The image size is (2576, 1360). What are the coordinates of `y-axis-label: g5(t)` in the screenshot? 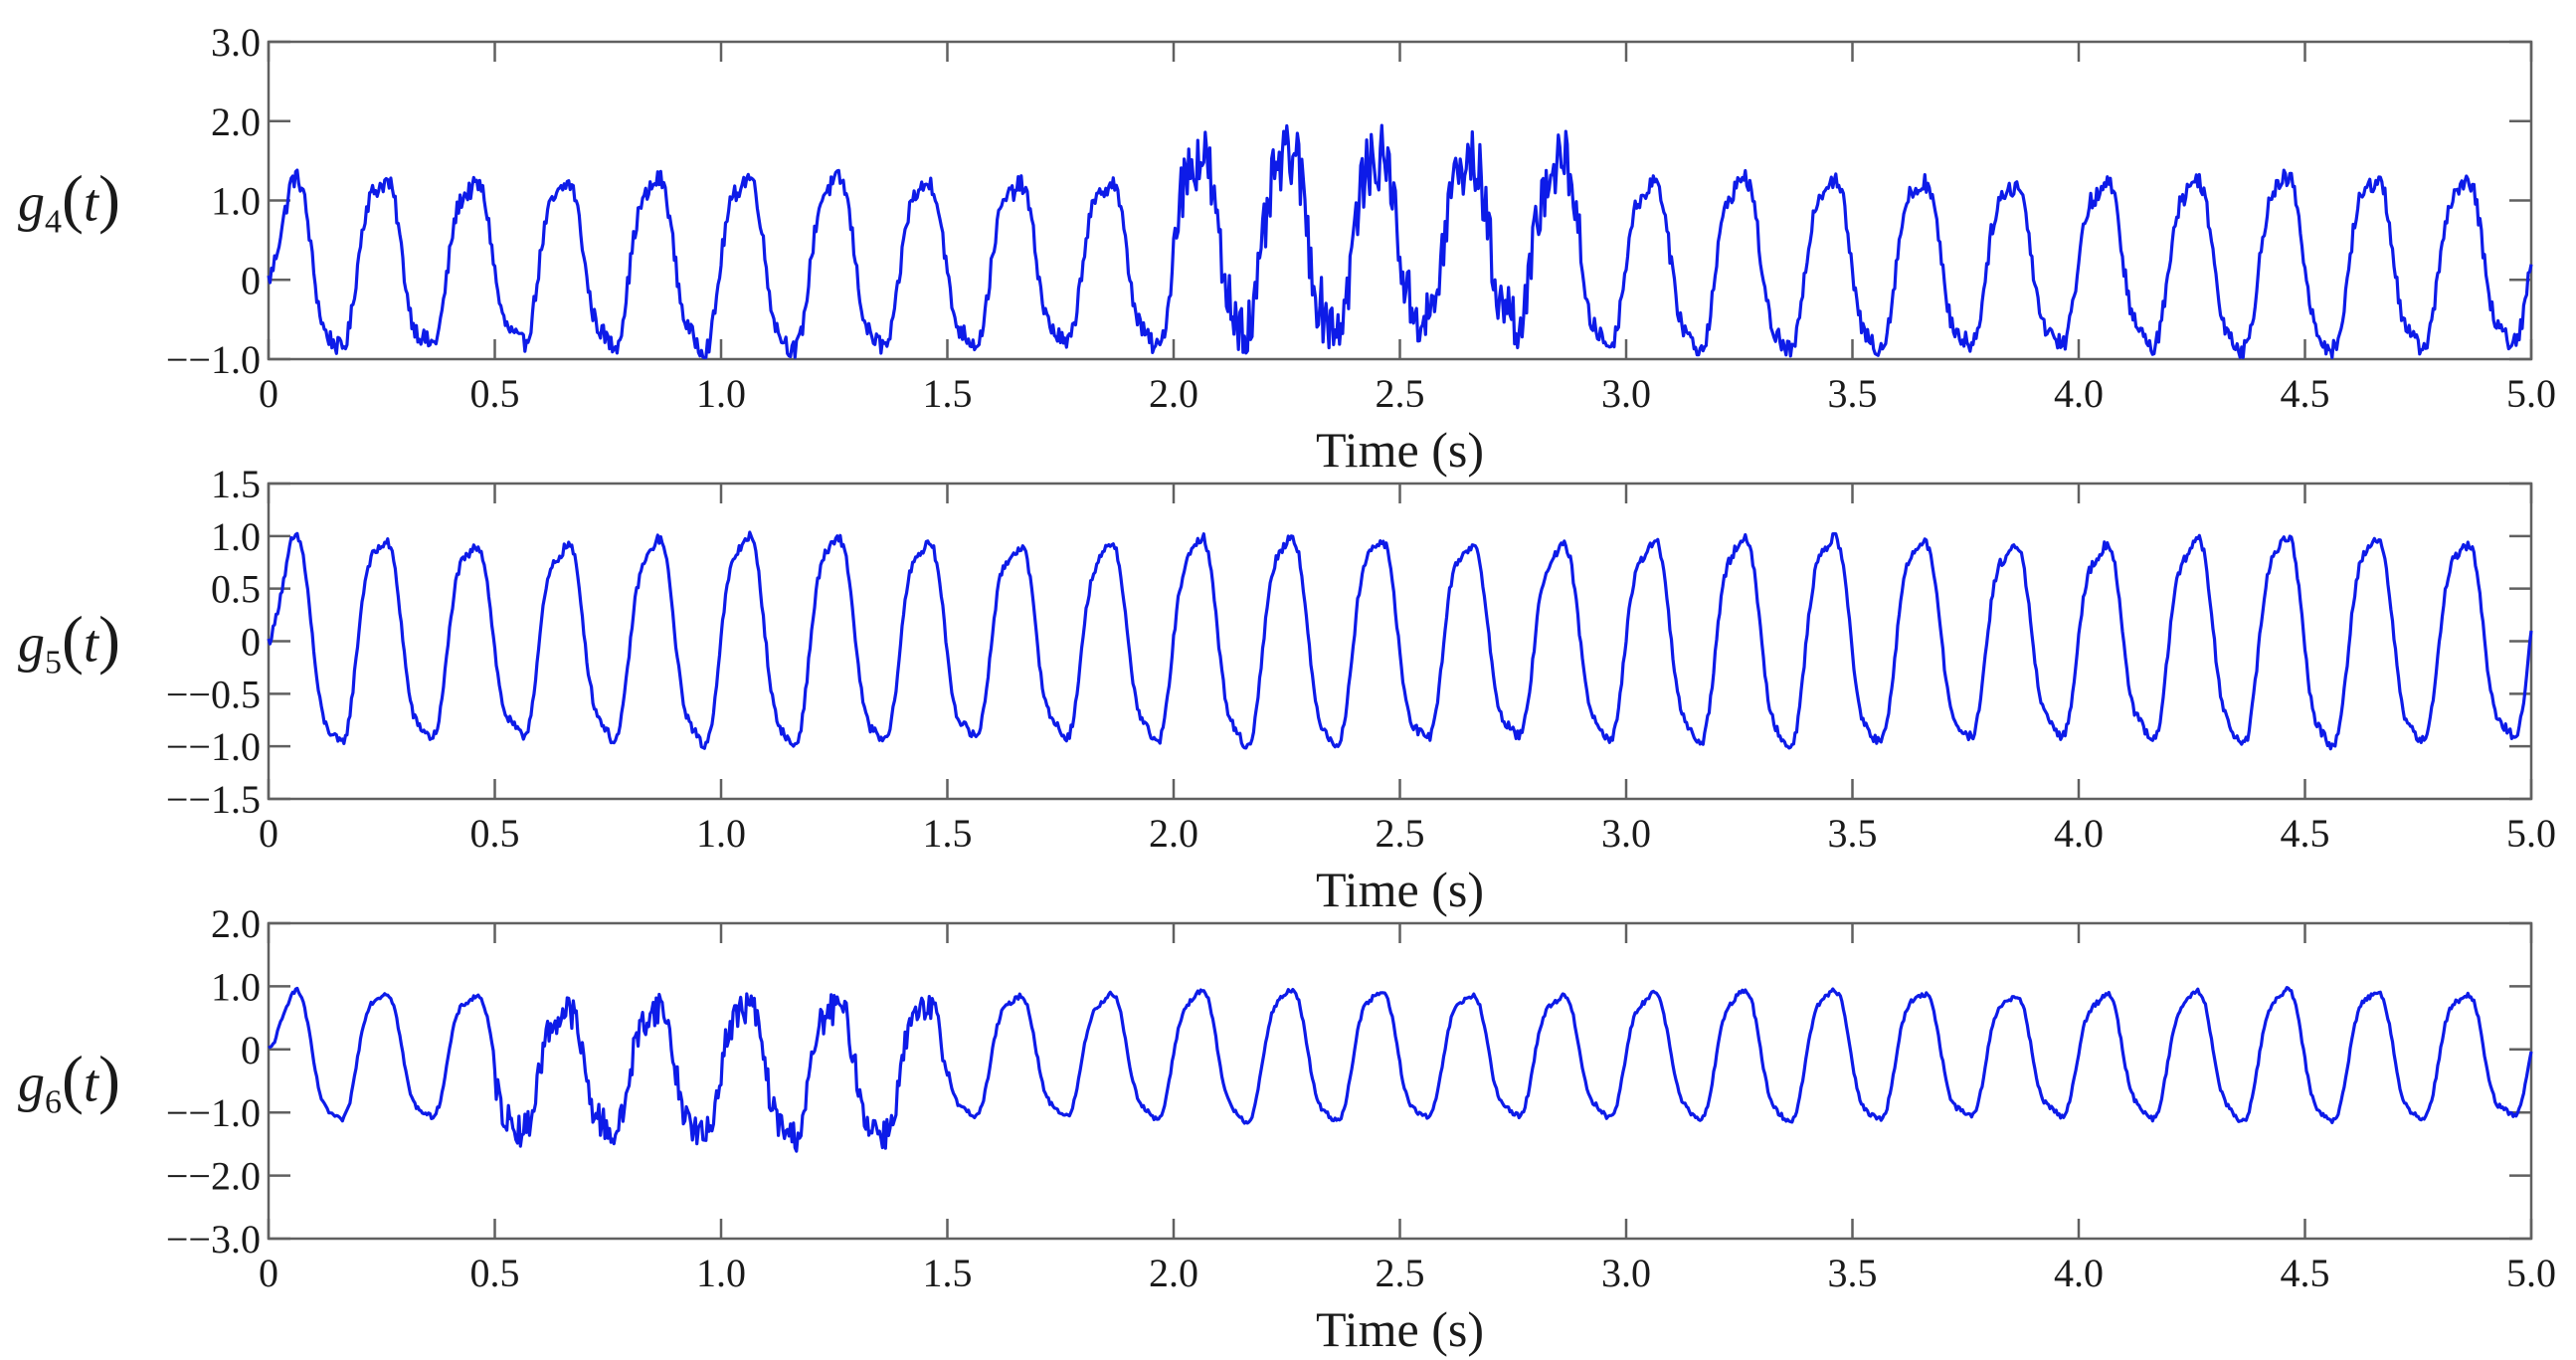 It's located at (69, 643).